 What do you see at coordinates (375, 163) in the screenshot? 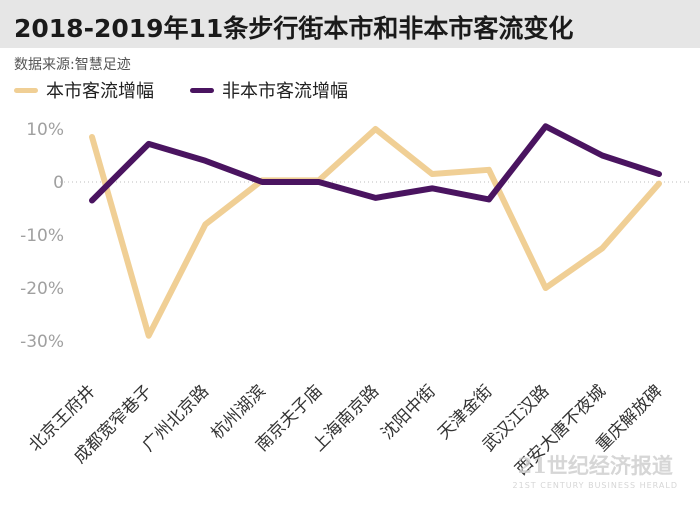
I see `series-line-nonlocal` at bounding box center [375, 163].